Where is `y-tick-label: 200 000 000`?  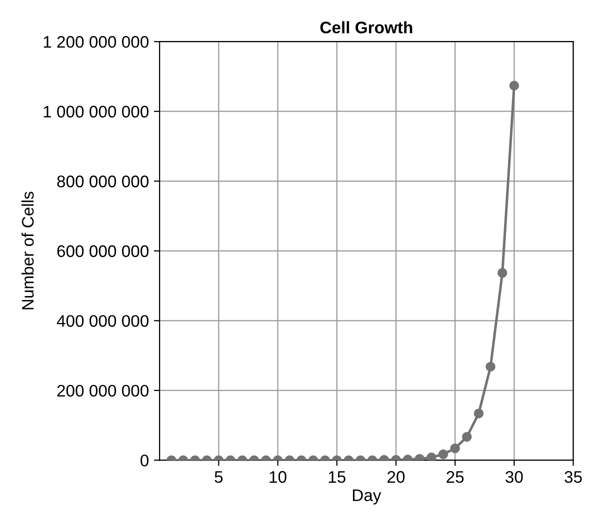 y-tick-label: 200 000 000 is located at coordinates (103, 390).